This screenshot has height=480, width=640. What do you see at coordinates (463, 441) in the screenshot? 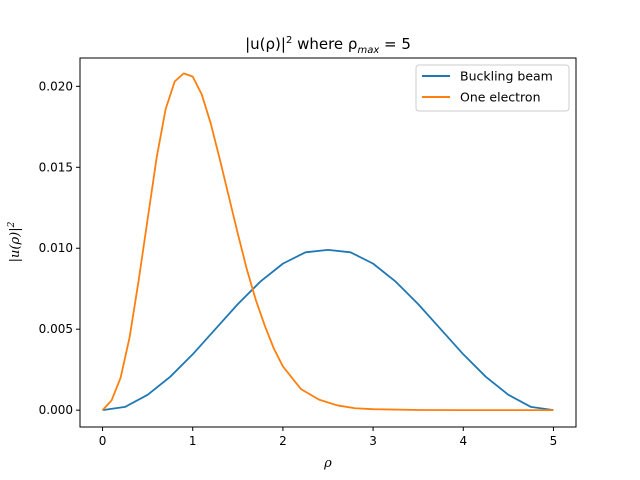
I see `x-tick-label: 4` at bounding box center [463, 441].